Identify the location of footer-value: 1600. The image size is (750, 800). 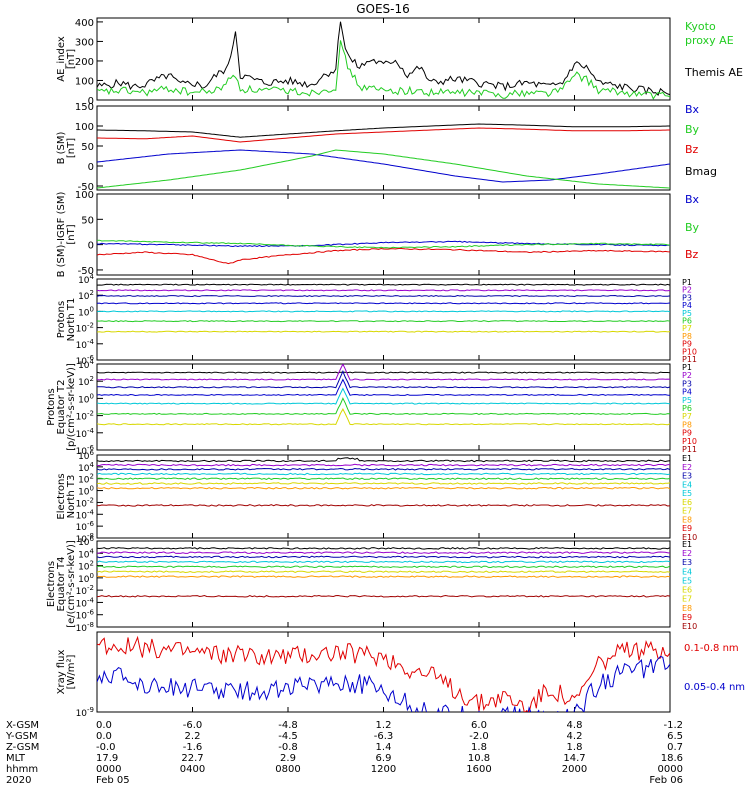
(478, 769).